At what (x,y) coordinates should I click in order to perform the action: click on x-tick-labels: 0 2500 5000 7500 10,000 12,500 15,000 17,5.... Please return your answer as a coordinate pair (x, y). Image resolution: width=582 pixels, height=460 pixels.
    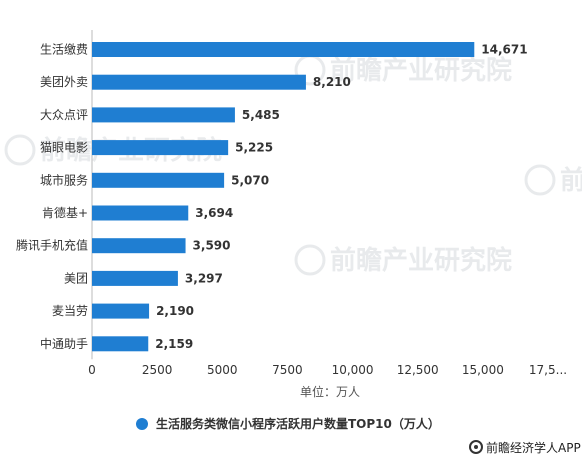
    Looking at the image, I should click on (327, 370).